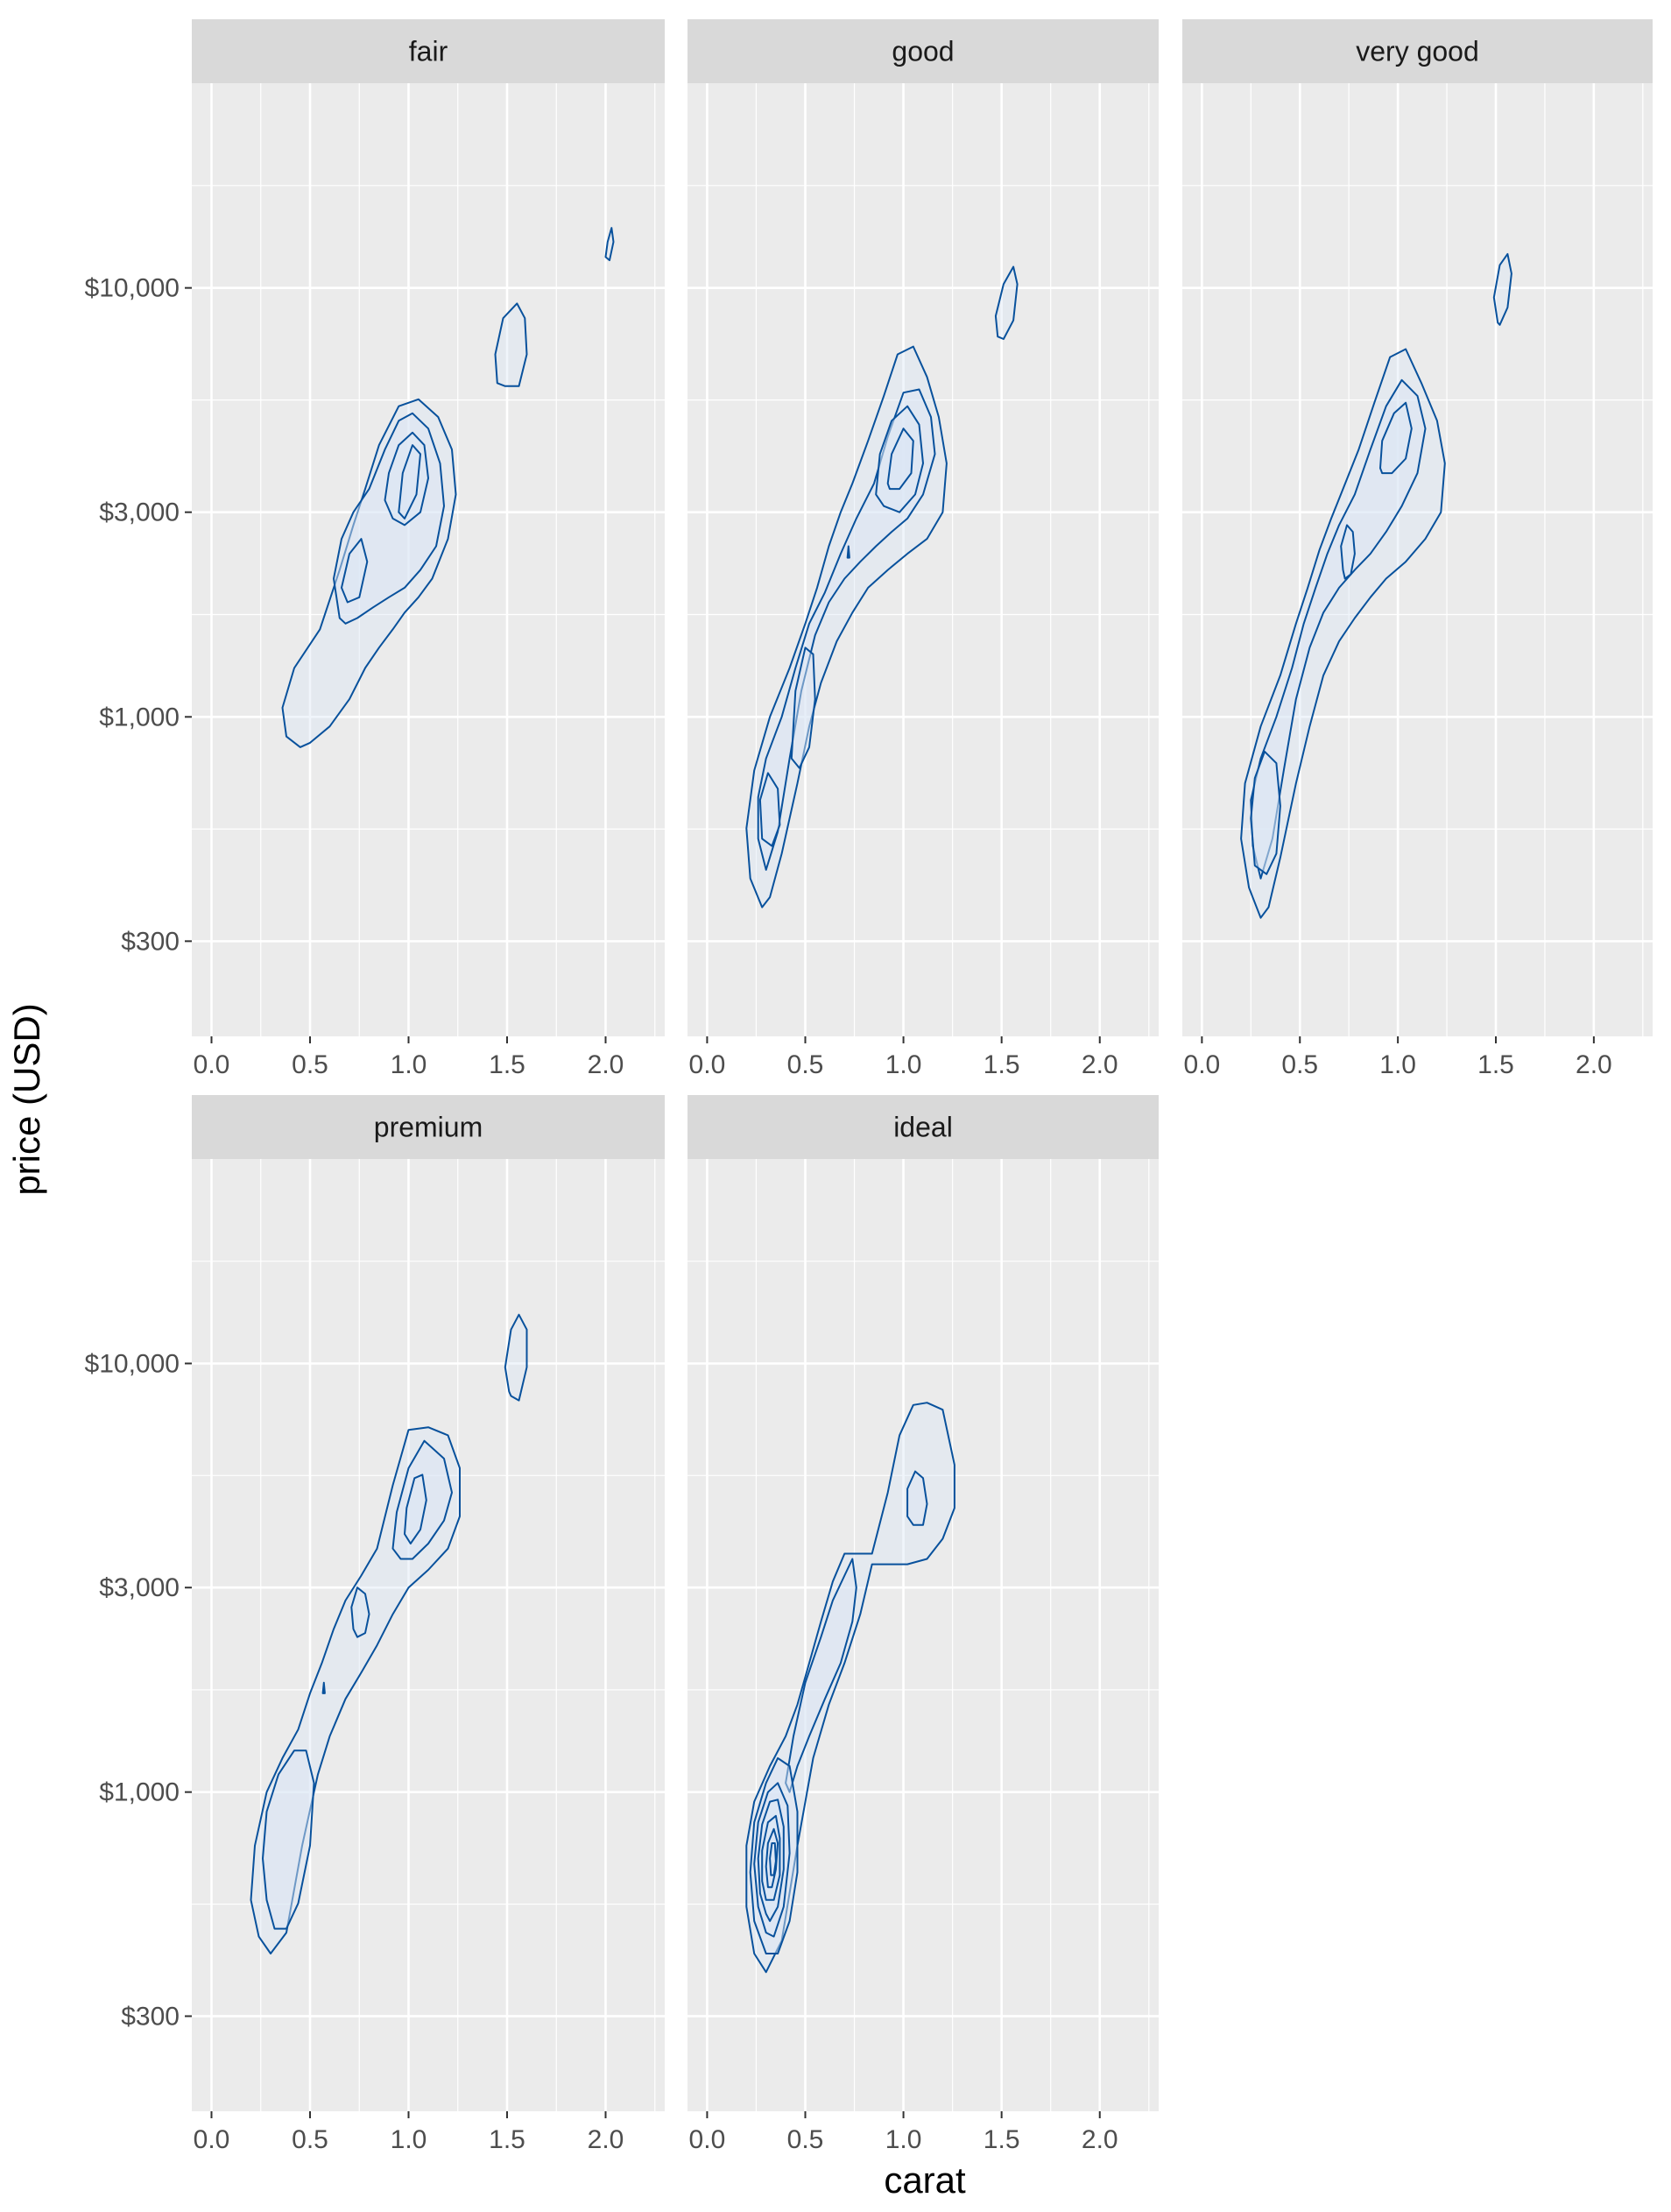  I want to click on facet-label: ideal, so click(923, 1127).